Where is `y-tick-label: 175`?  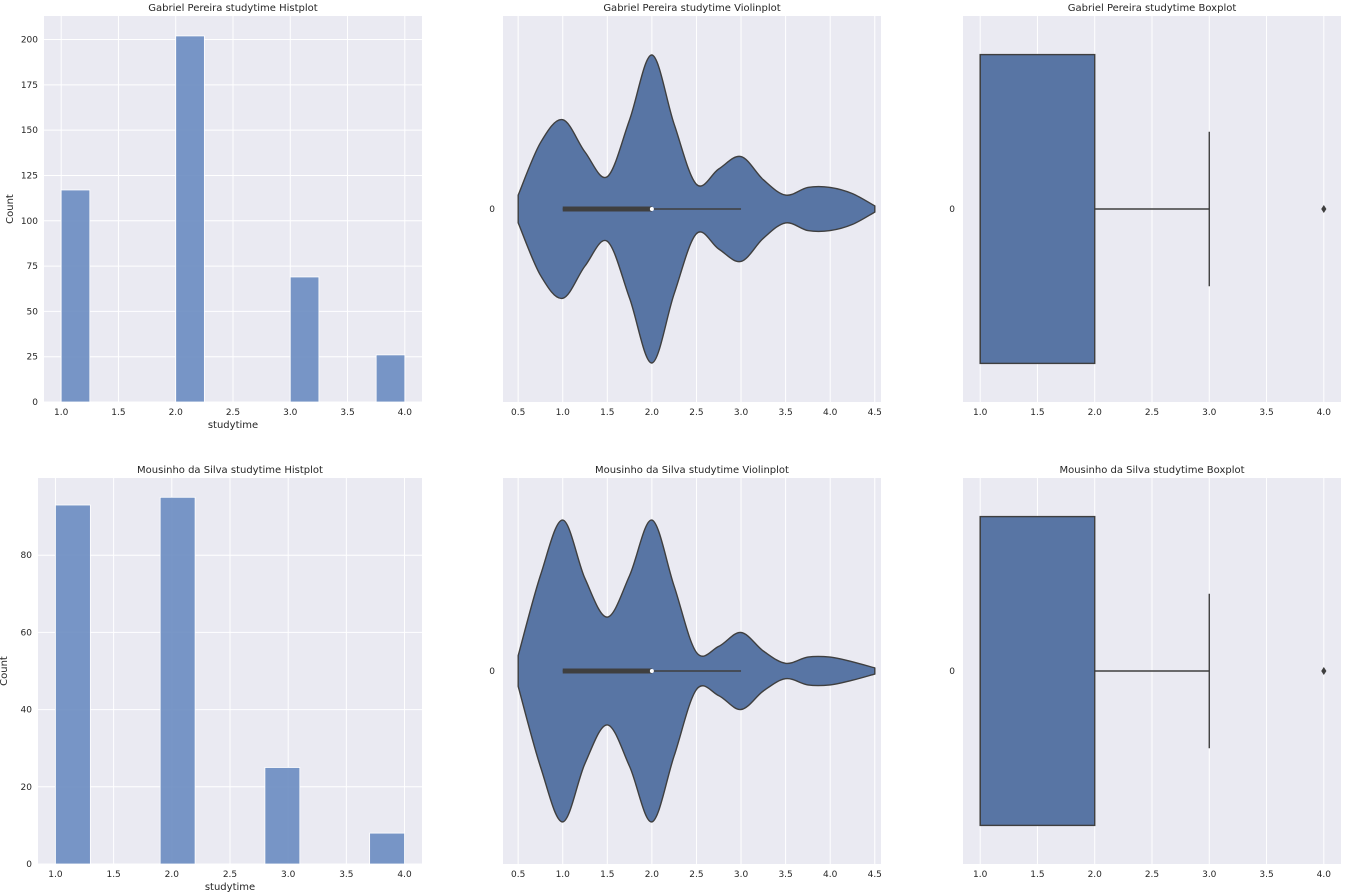
y-tick-label: 175 is located at coordinates (29, 86).